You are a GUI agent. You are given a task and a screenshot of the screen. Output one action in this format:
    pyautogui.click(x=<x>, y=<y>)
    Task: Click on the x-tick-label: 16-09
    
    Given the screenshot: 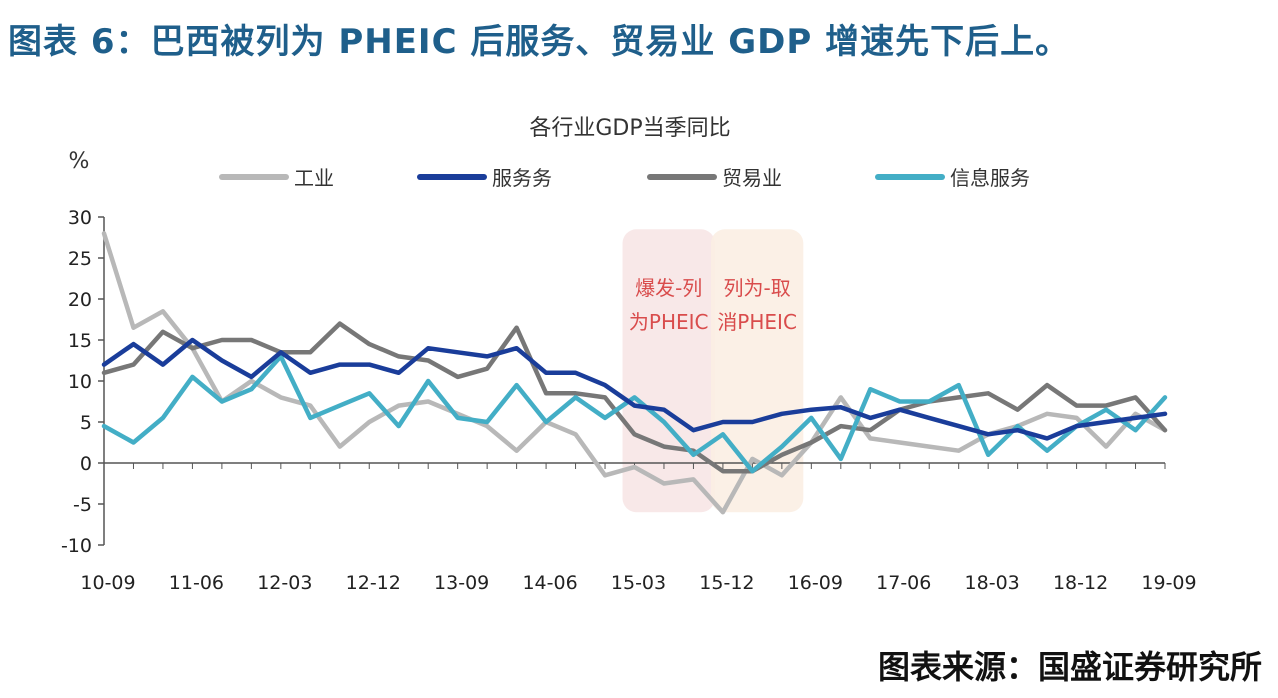 What is the action you would take?
    pyautogui.click(x=815, y=583)
    